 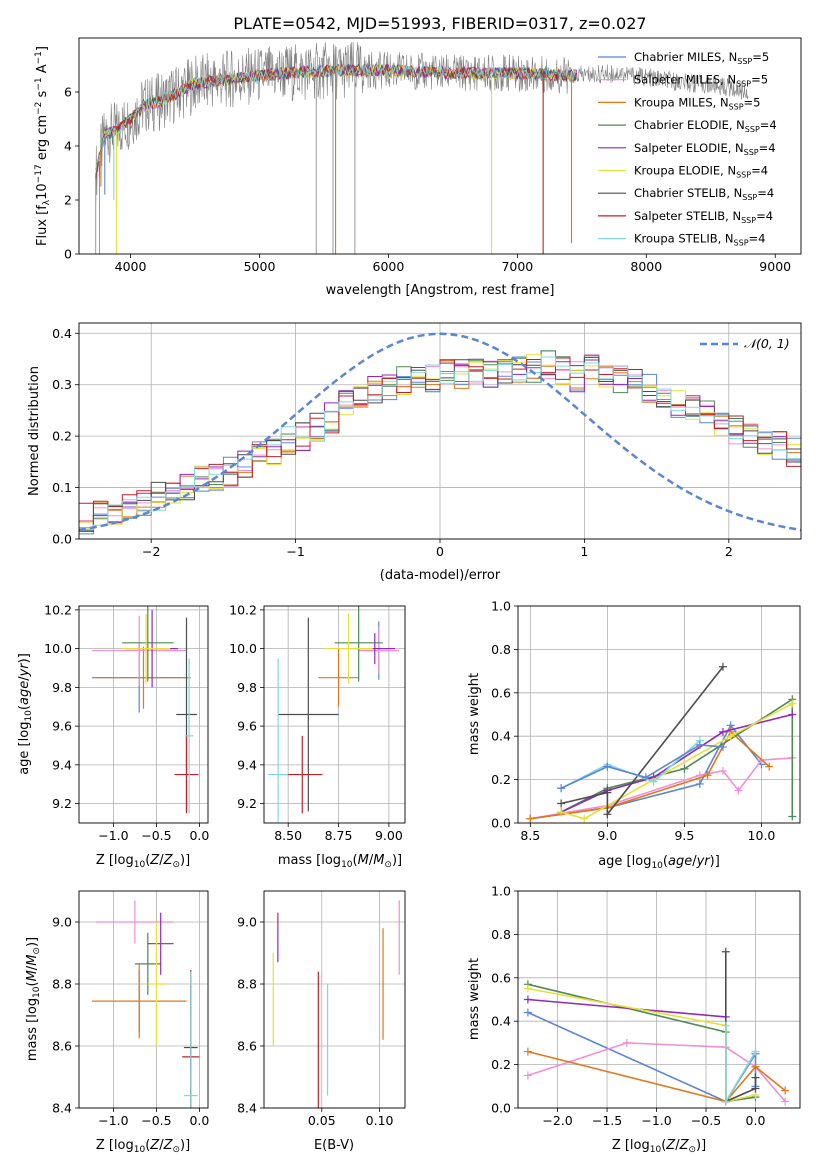 What do you see at coordinates (699, 240) in the screenshot?
I see `legend-label: Kroupa STELIB, NSSP=4` at bounding box center [699, 240].